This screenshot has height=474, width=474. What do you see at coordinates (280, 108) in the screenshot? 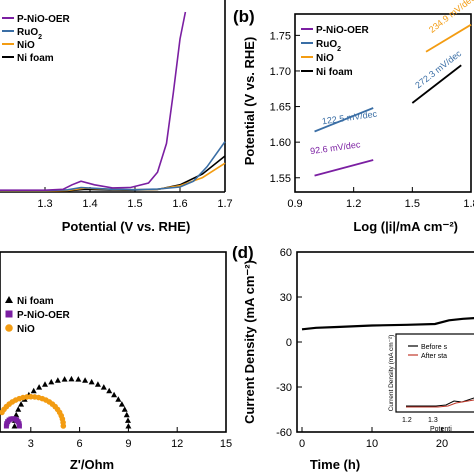
I see `panel-b-ytick-label: 1.65` at bounding box center [280, 108].